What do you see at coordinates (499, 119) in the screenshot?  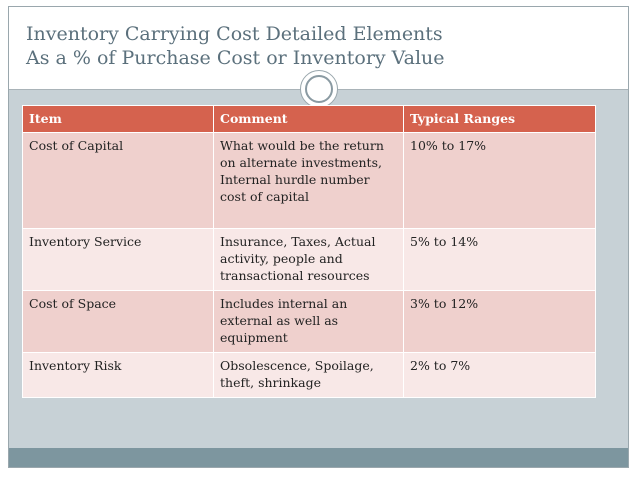 I see `header-typical-ranges: Typical Ranges` at bounding box center [499, 119].